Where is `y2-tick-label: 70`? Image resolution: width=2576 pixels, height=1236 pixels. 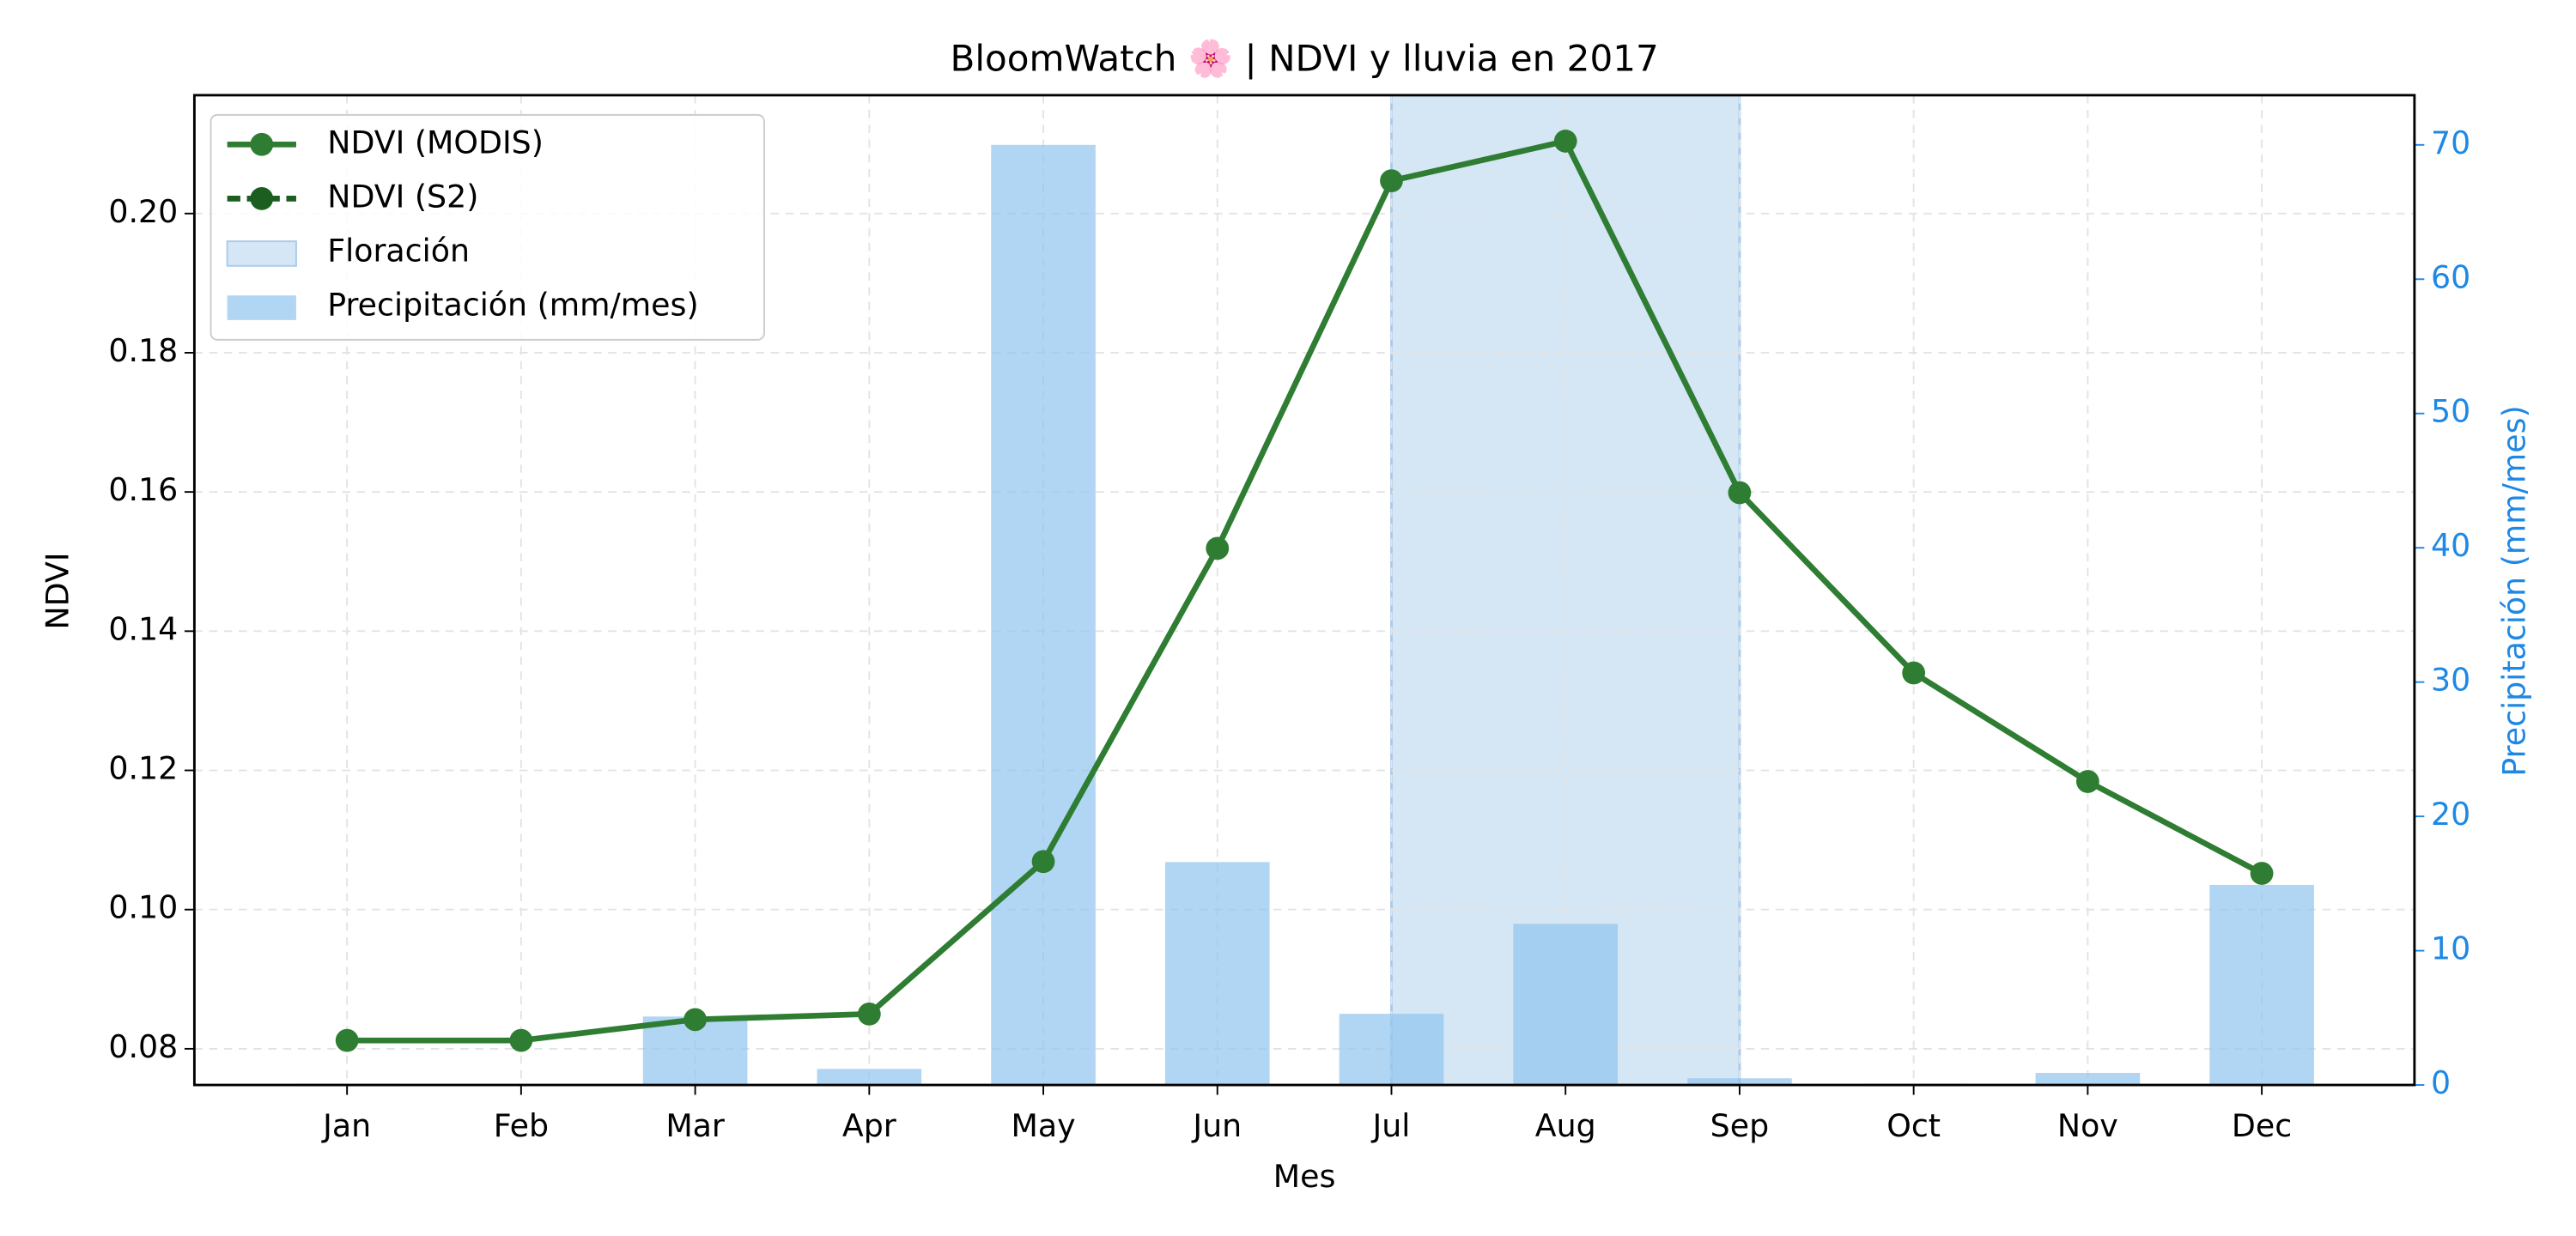 y2-tick-label: 70 is located at coordinates (2450, 142).